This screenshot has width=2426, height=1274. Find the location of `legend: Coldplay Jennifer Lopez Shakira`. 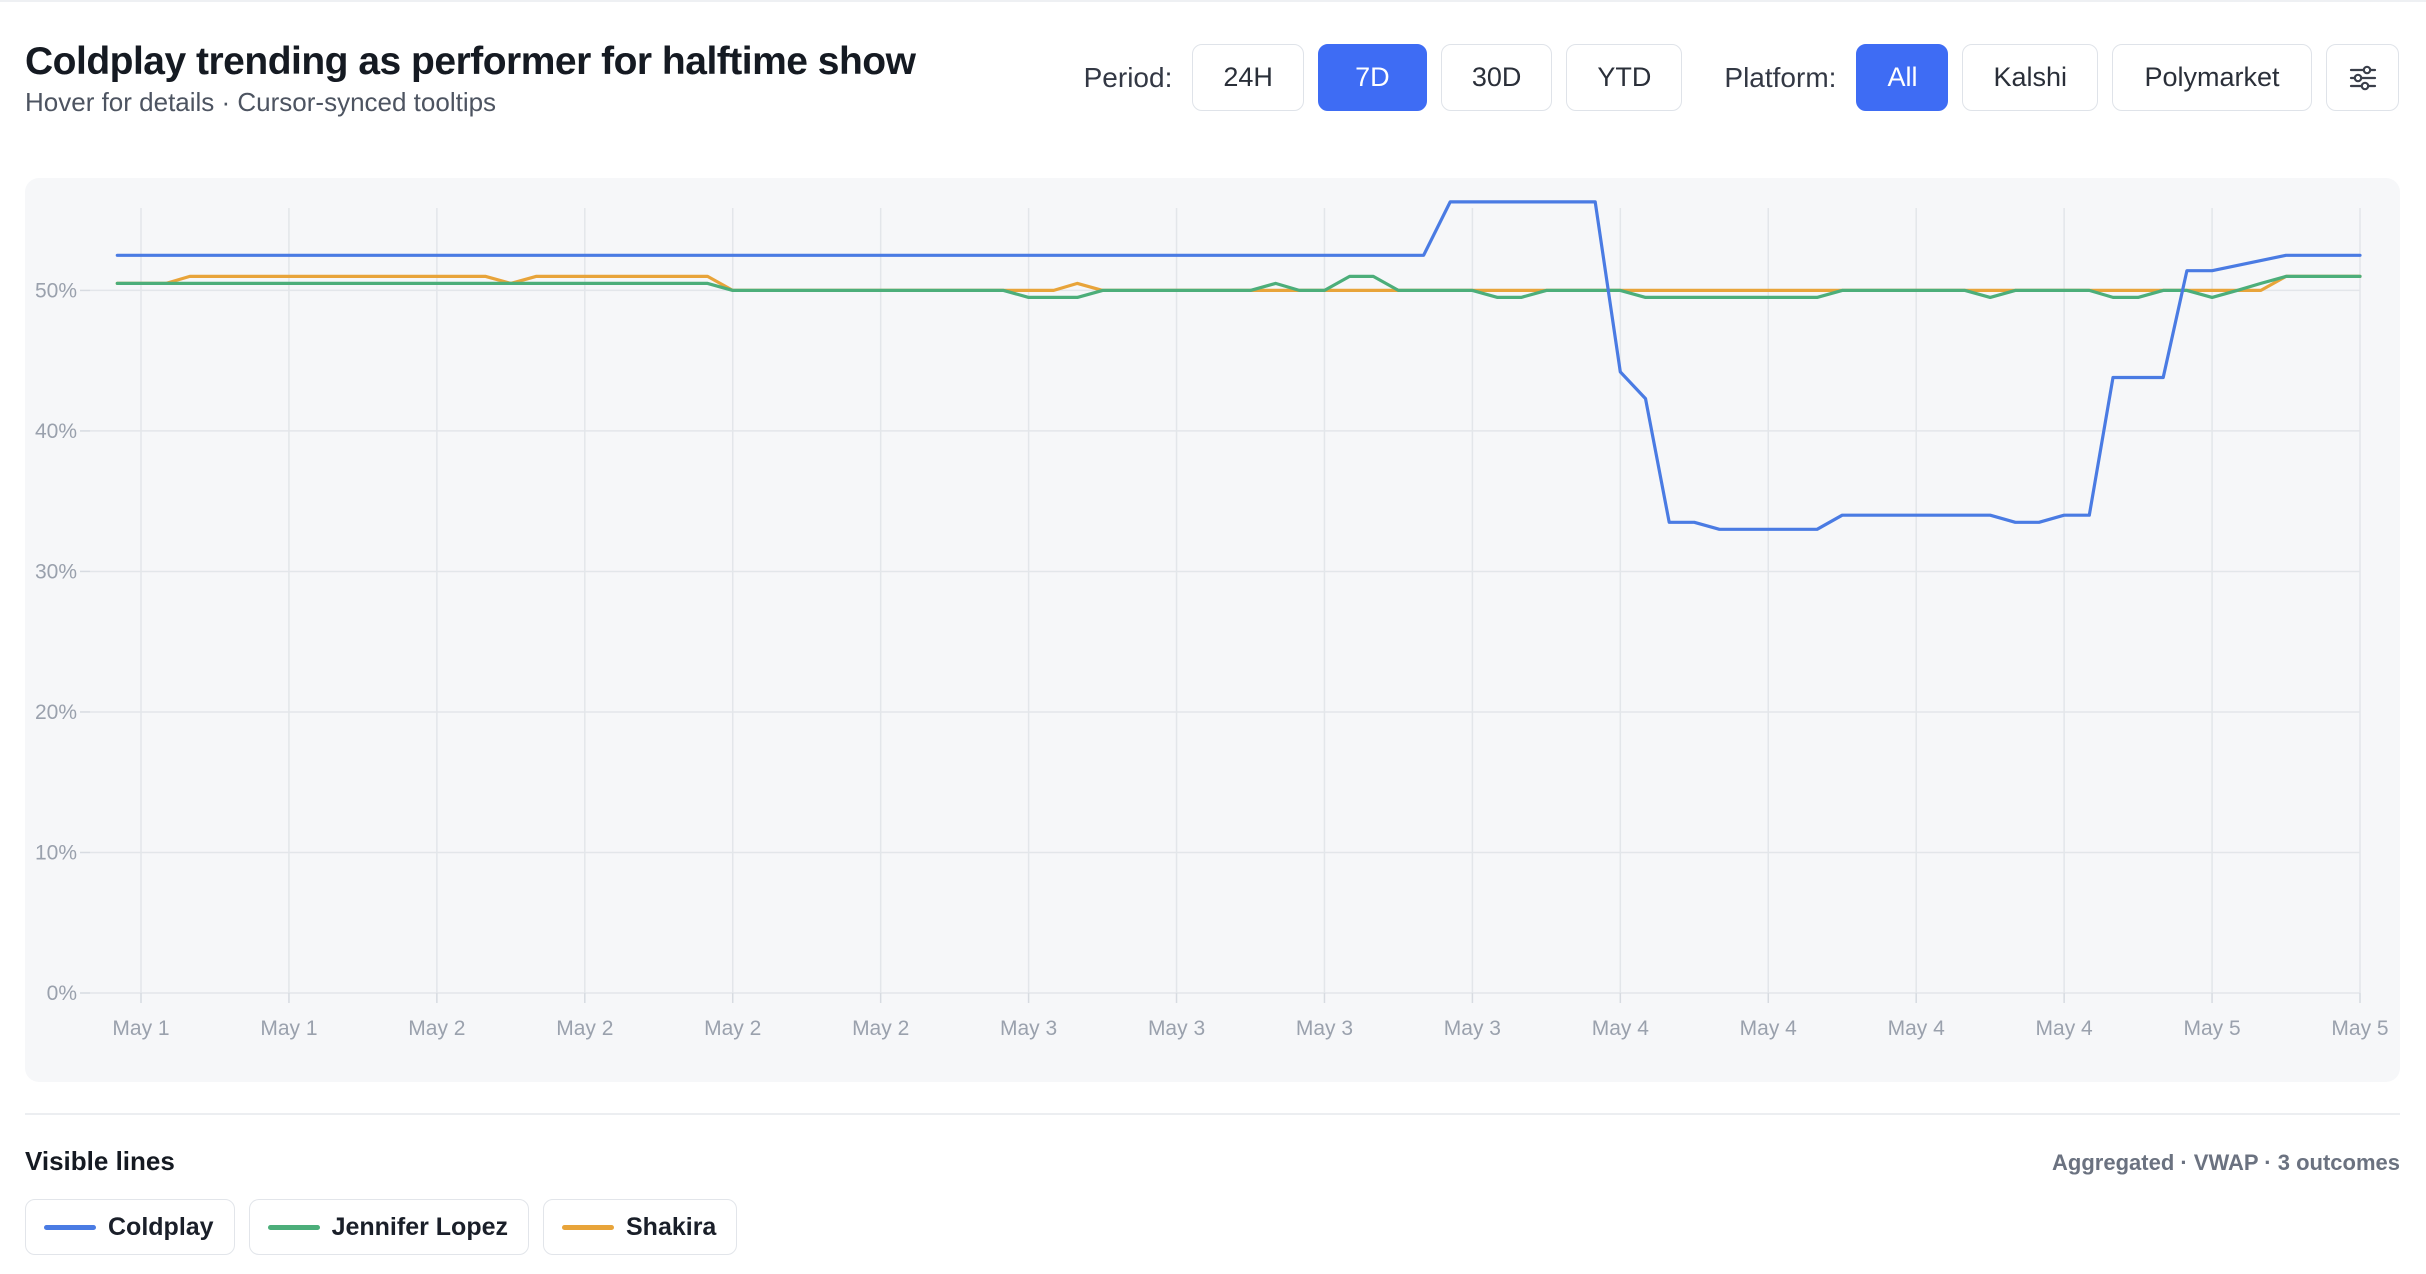

legend: Coldplay Jennifer Lopez Shakira is located at coordinates (388, 1227).